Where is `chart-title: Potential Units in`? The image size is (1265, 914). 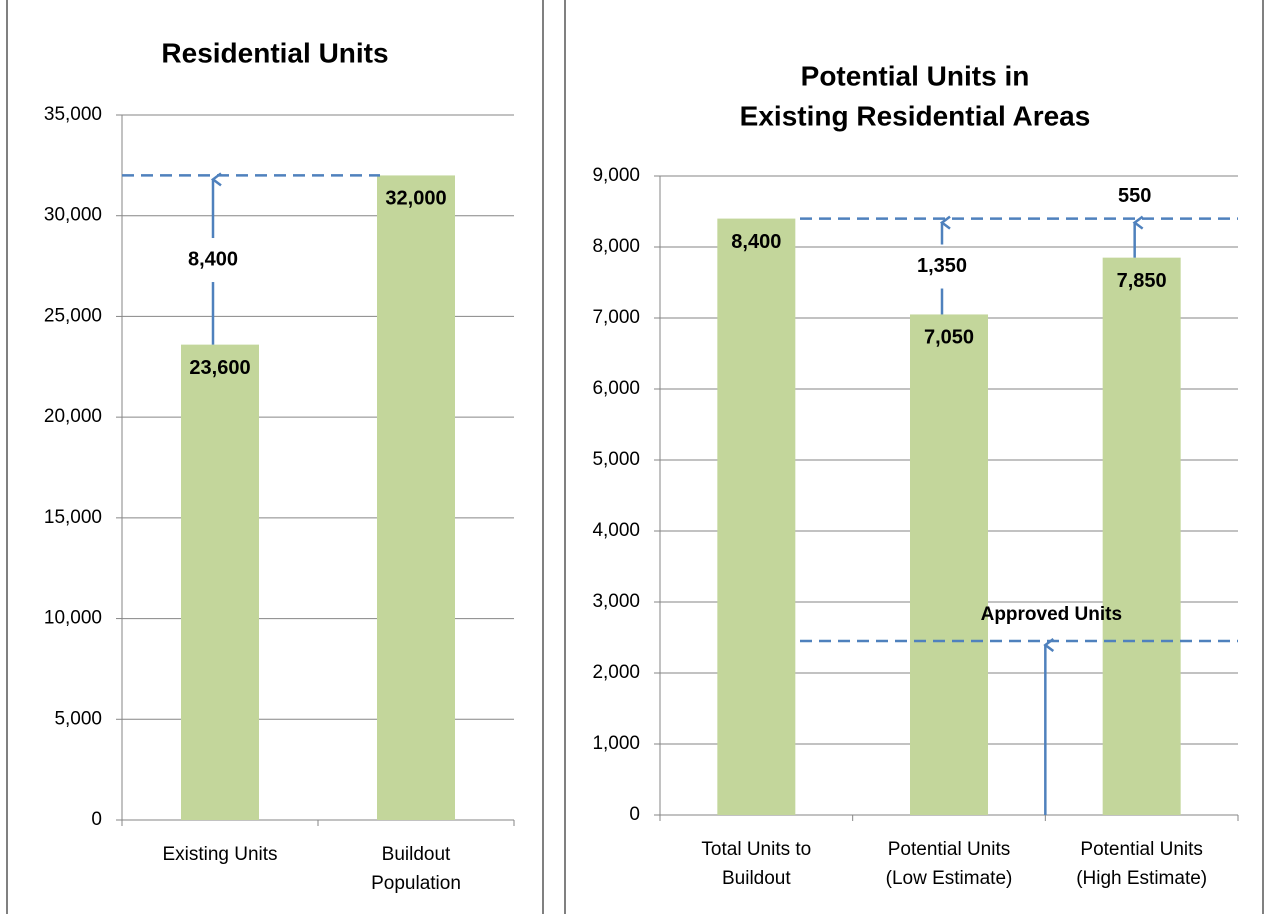 chart-title: Potential Units in is located at coordinates (915, 75).